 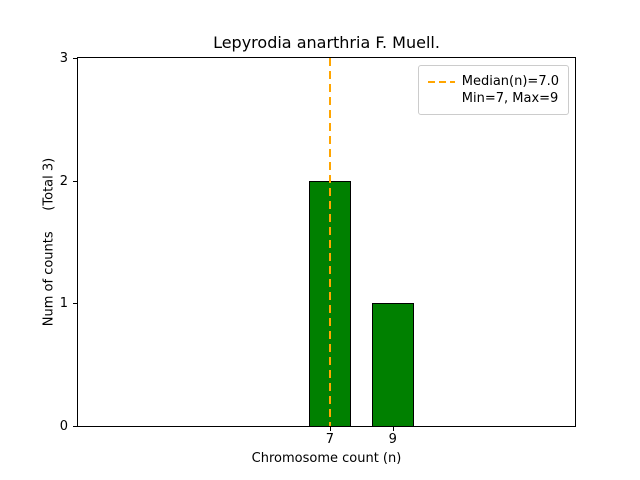 I want to click on legend-row-minmax: Min=7, Max=9, so click(x=493, y=98).